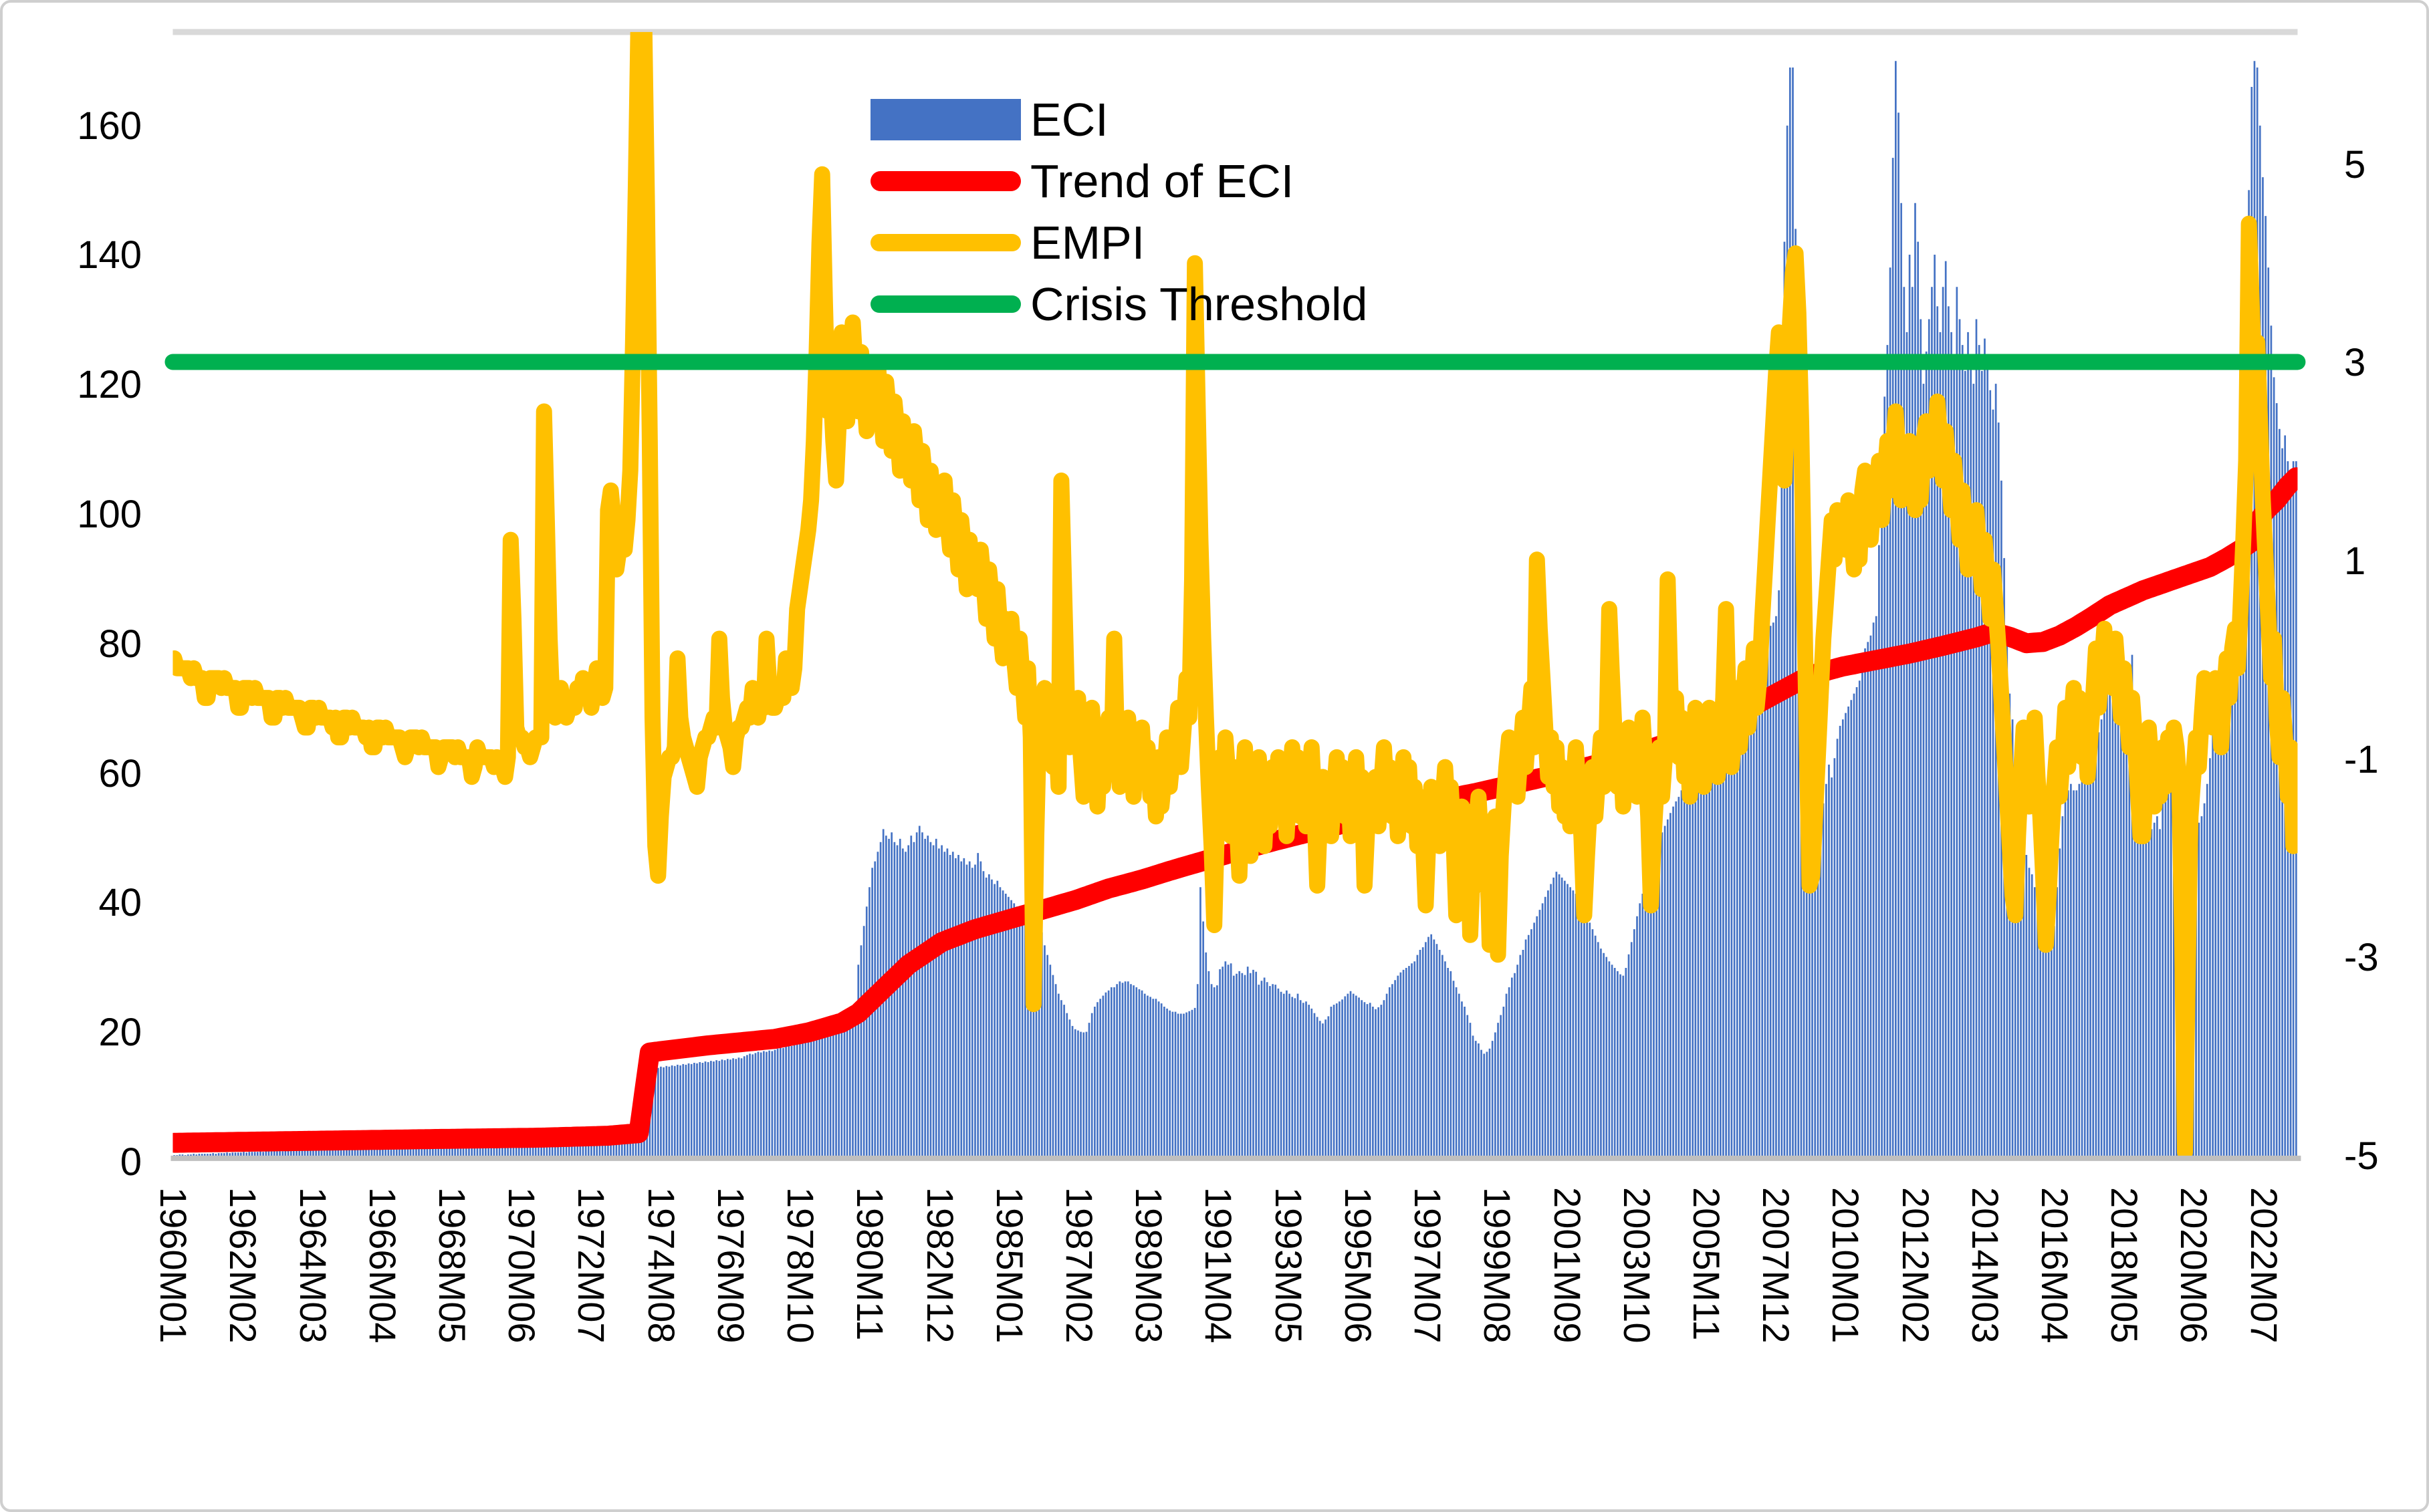 This screenshot has height=1512, width=2429. I want to click on right-axis-tick--3: -3, so click(2361, 958).